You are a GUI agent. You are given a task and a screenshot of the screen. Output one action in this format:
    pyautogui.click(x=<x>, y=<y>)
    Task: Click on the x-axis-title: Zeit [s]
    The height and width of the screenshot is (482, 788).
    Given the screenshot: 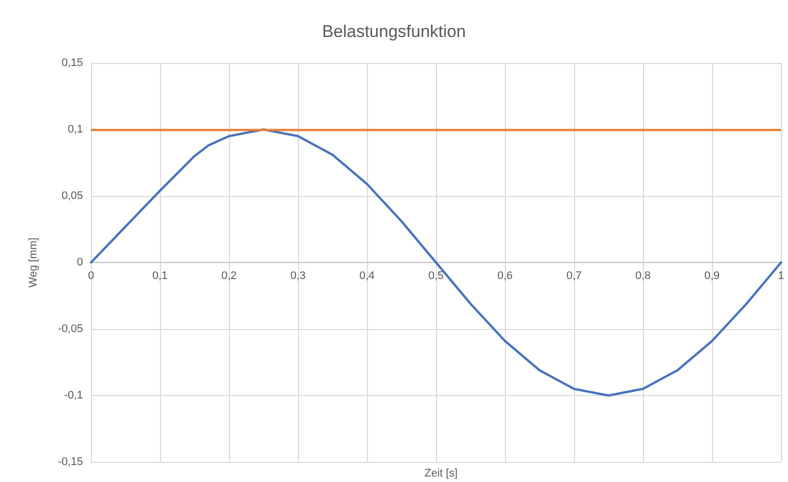 What is the action you would take?
    pyautogui.click(x=441, y=474)
    